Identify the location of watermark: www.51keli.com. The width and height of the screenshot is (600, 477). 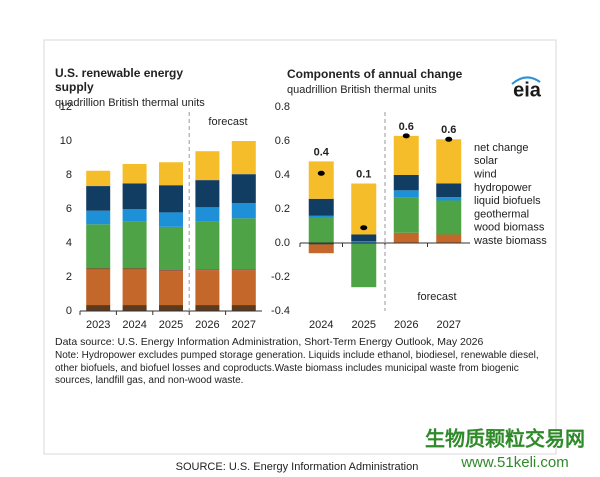
(514, 462).